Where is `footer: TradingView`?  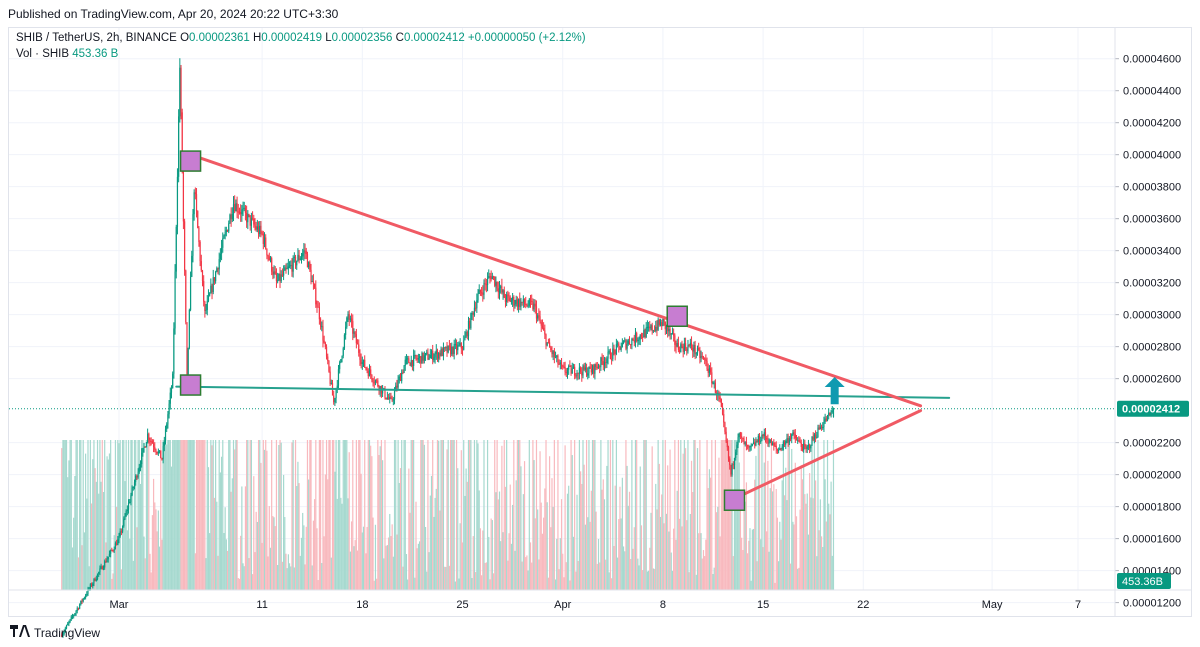
footer: TradingView is located at coordinates (55, 632).